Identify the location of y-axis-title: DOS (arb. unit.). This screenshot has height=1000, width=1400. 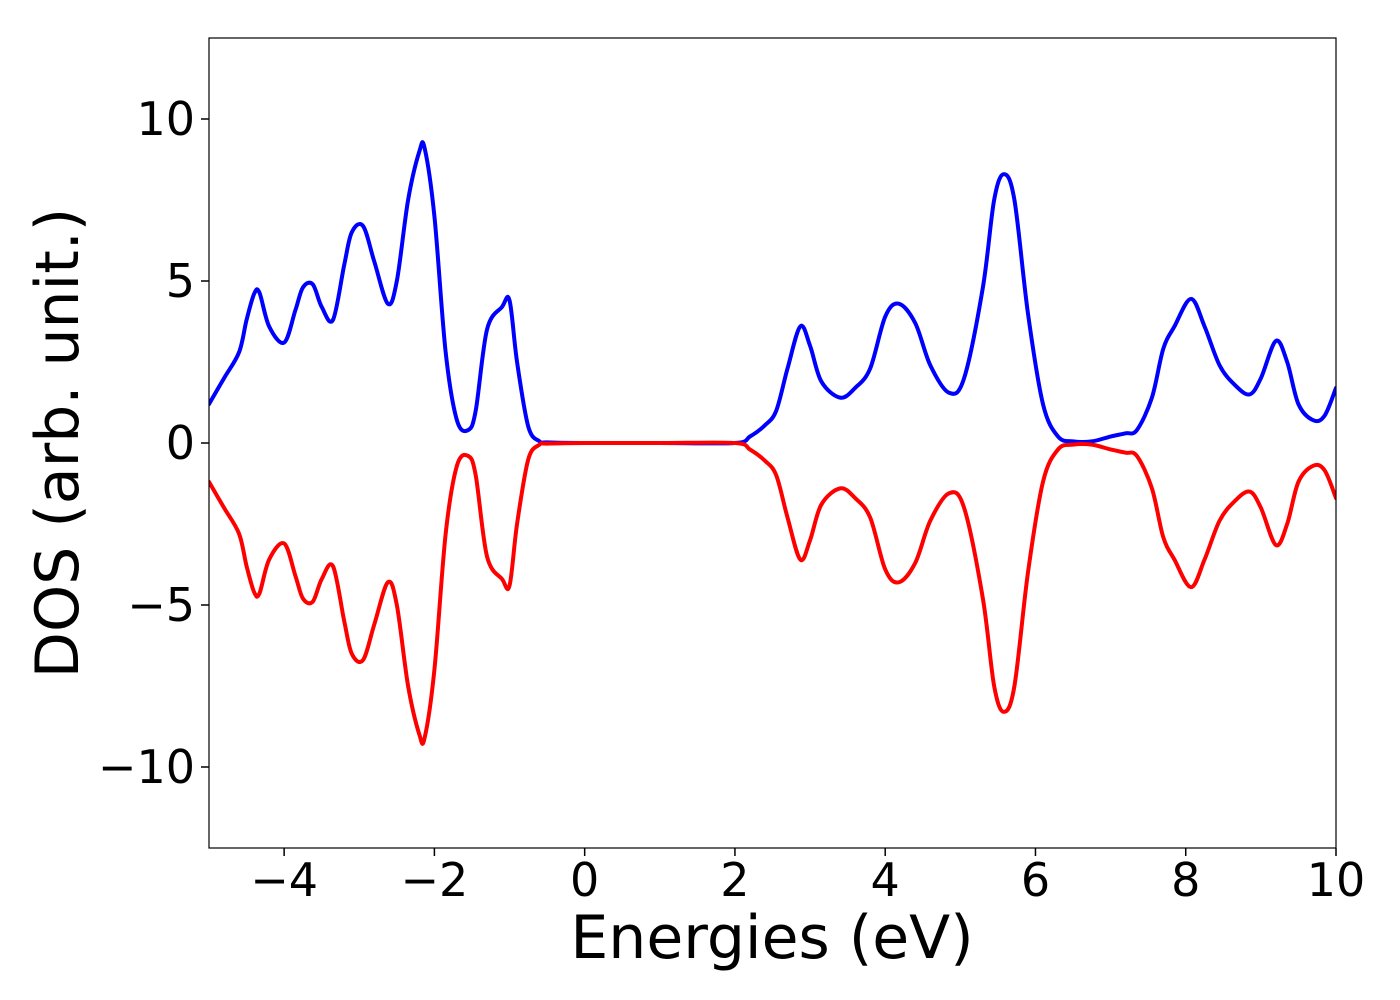
(58, 443).